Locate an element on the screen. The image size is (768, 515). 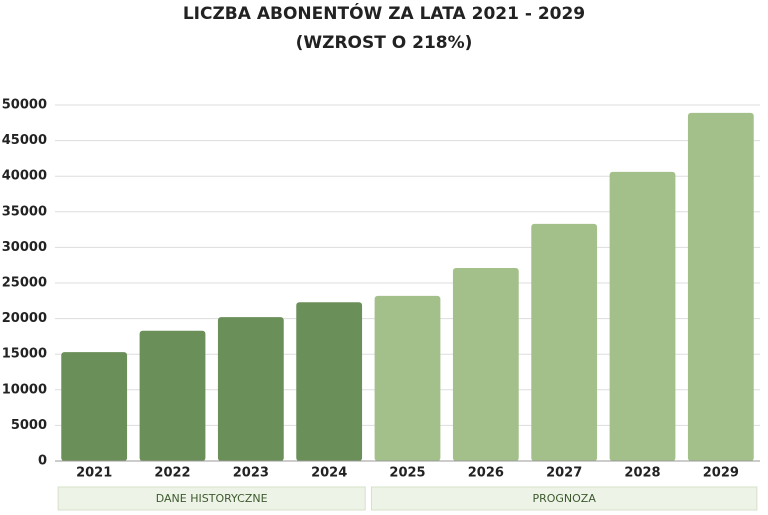
y-tick-label: 5000 is located at coordinates (29, 425).